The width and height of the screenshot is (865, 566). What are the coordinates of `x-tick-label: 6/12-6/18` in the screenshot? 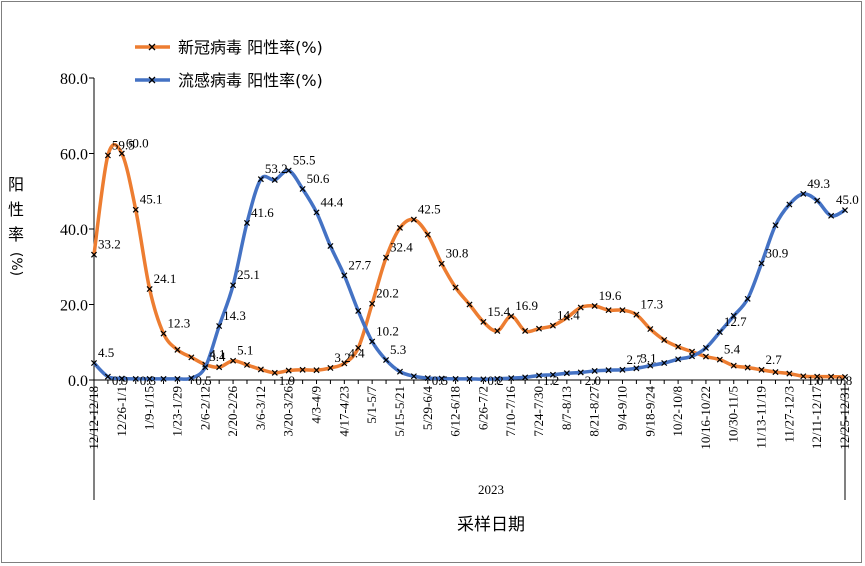 It's located at (455, 411).